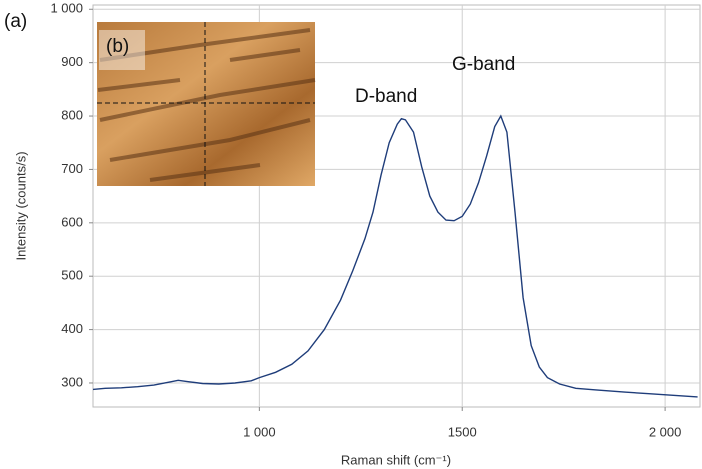 The height and width of the screenshot is (469, 702). What do you see at coordinates (483, 64) in the screenshot?
I see `annotation: G-band` at bounding box center [483, 64].